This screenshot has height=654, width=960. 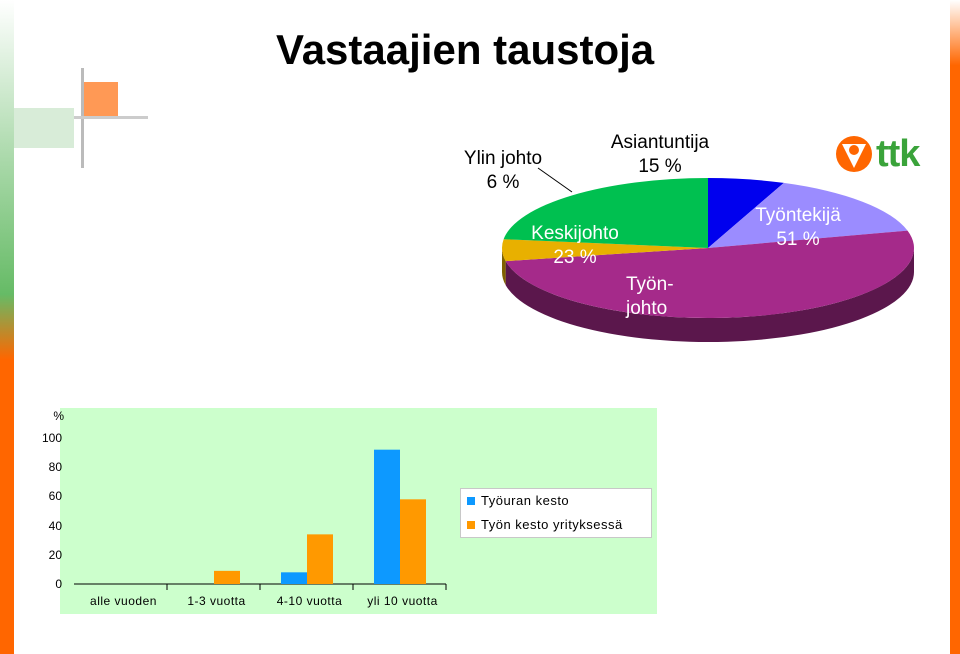 What do you see at coordinates (58, 416) in the screenshot?
I see `y-axis-label: %` at bounding box center [58, 416].